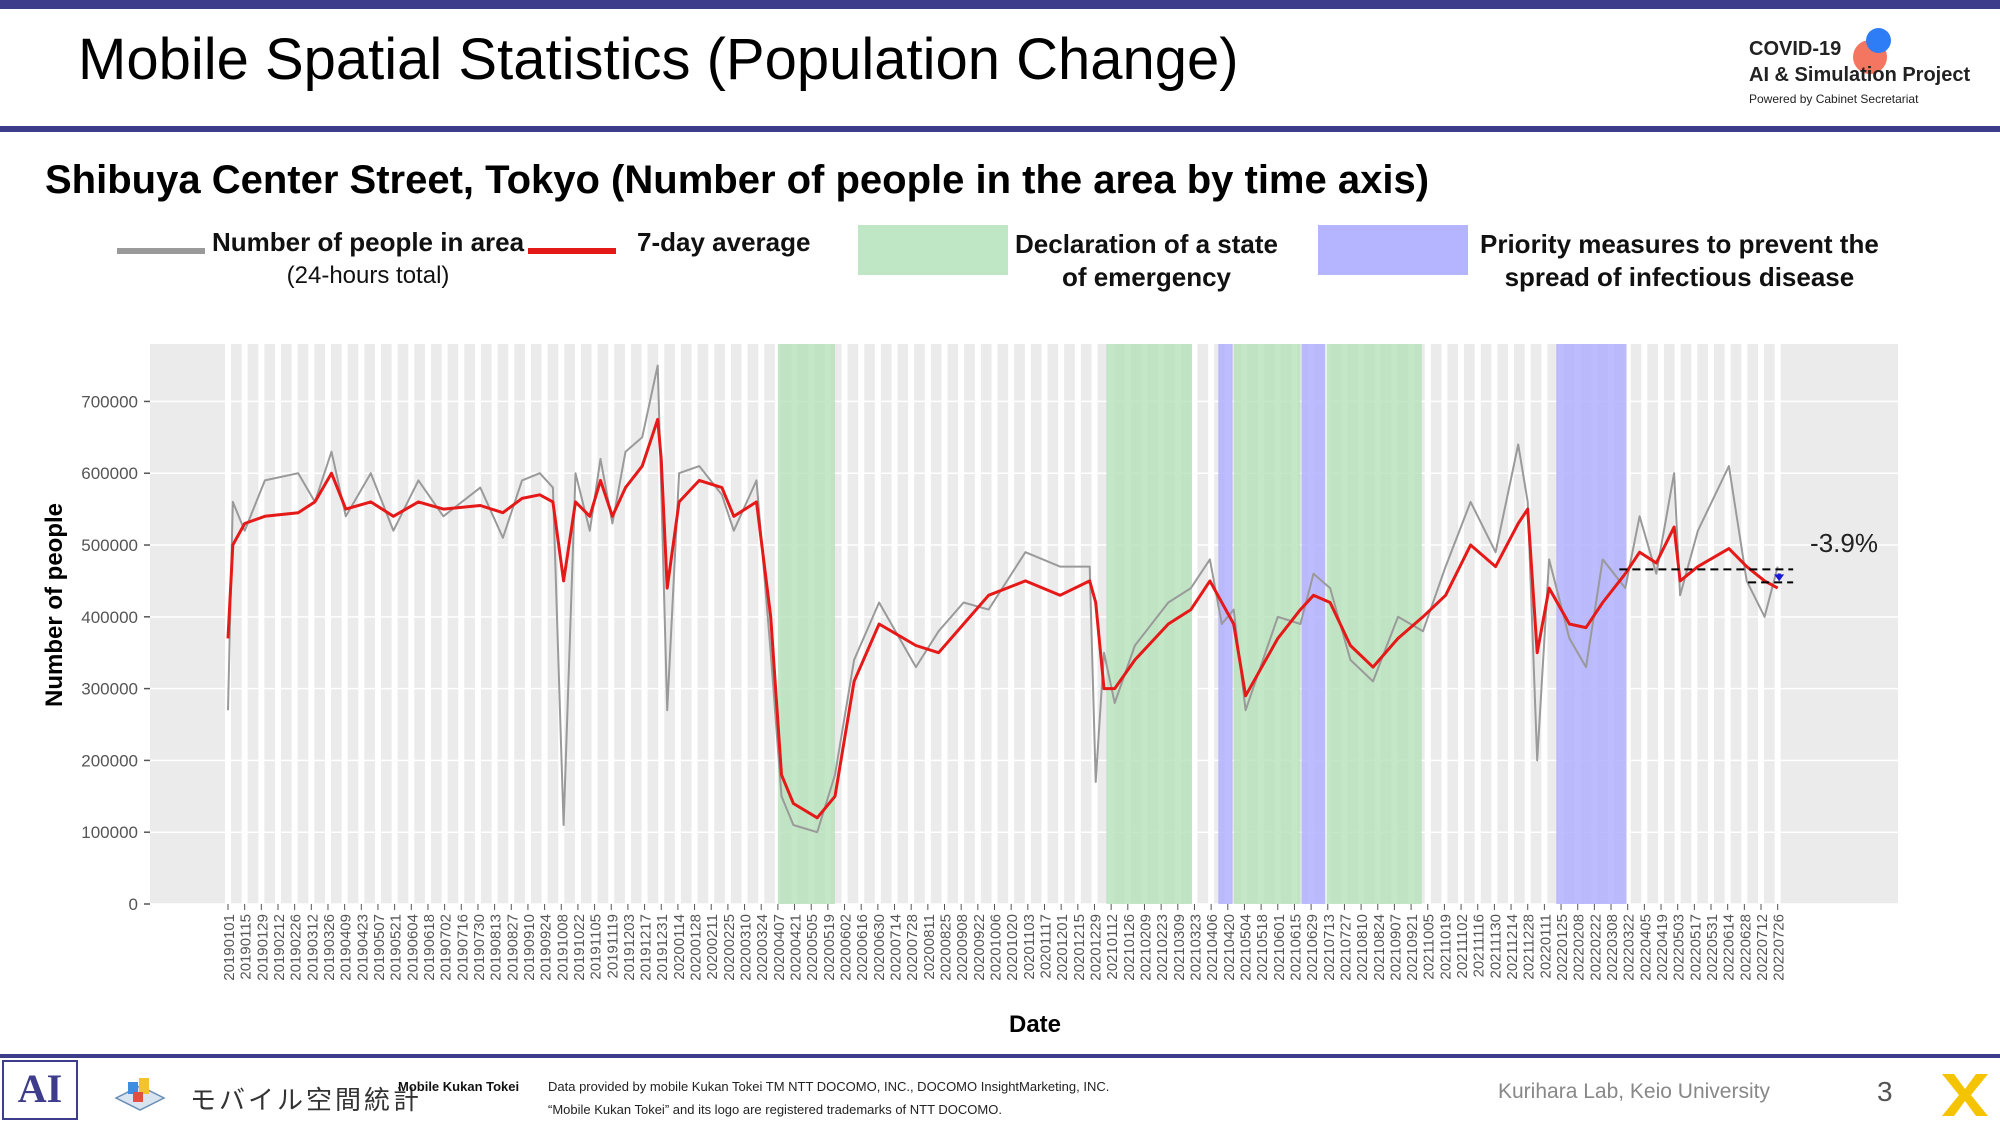 Image resolution: width=2000 pixels, height=1125 pixels. Describe the element at coordinates (1762, 947) in the screenshot. I see `x-tick-label-92: 20220712` at that location.